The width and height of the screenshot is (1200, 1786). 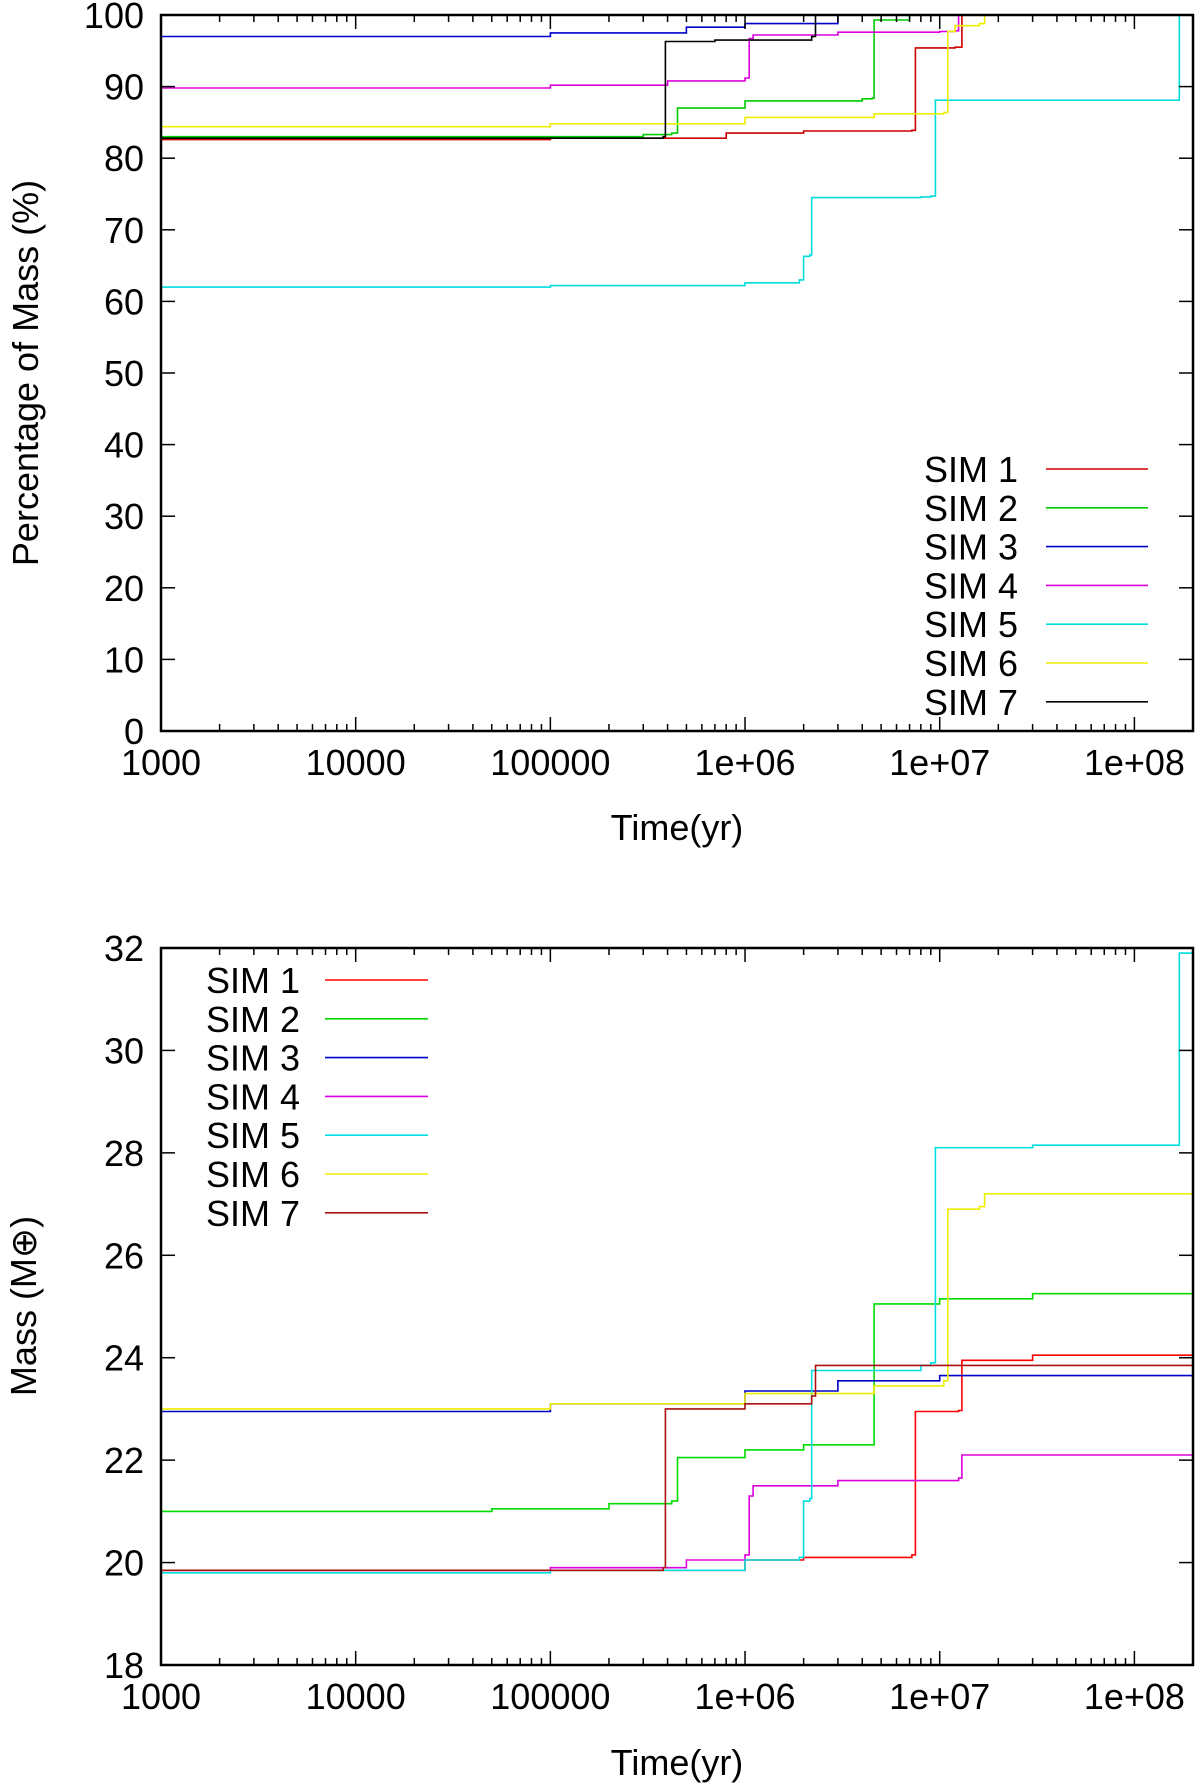 I want to click on percentage-mass-legend-label-sim-1: SIM 1, so click(x=971, y=469).